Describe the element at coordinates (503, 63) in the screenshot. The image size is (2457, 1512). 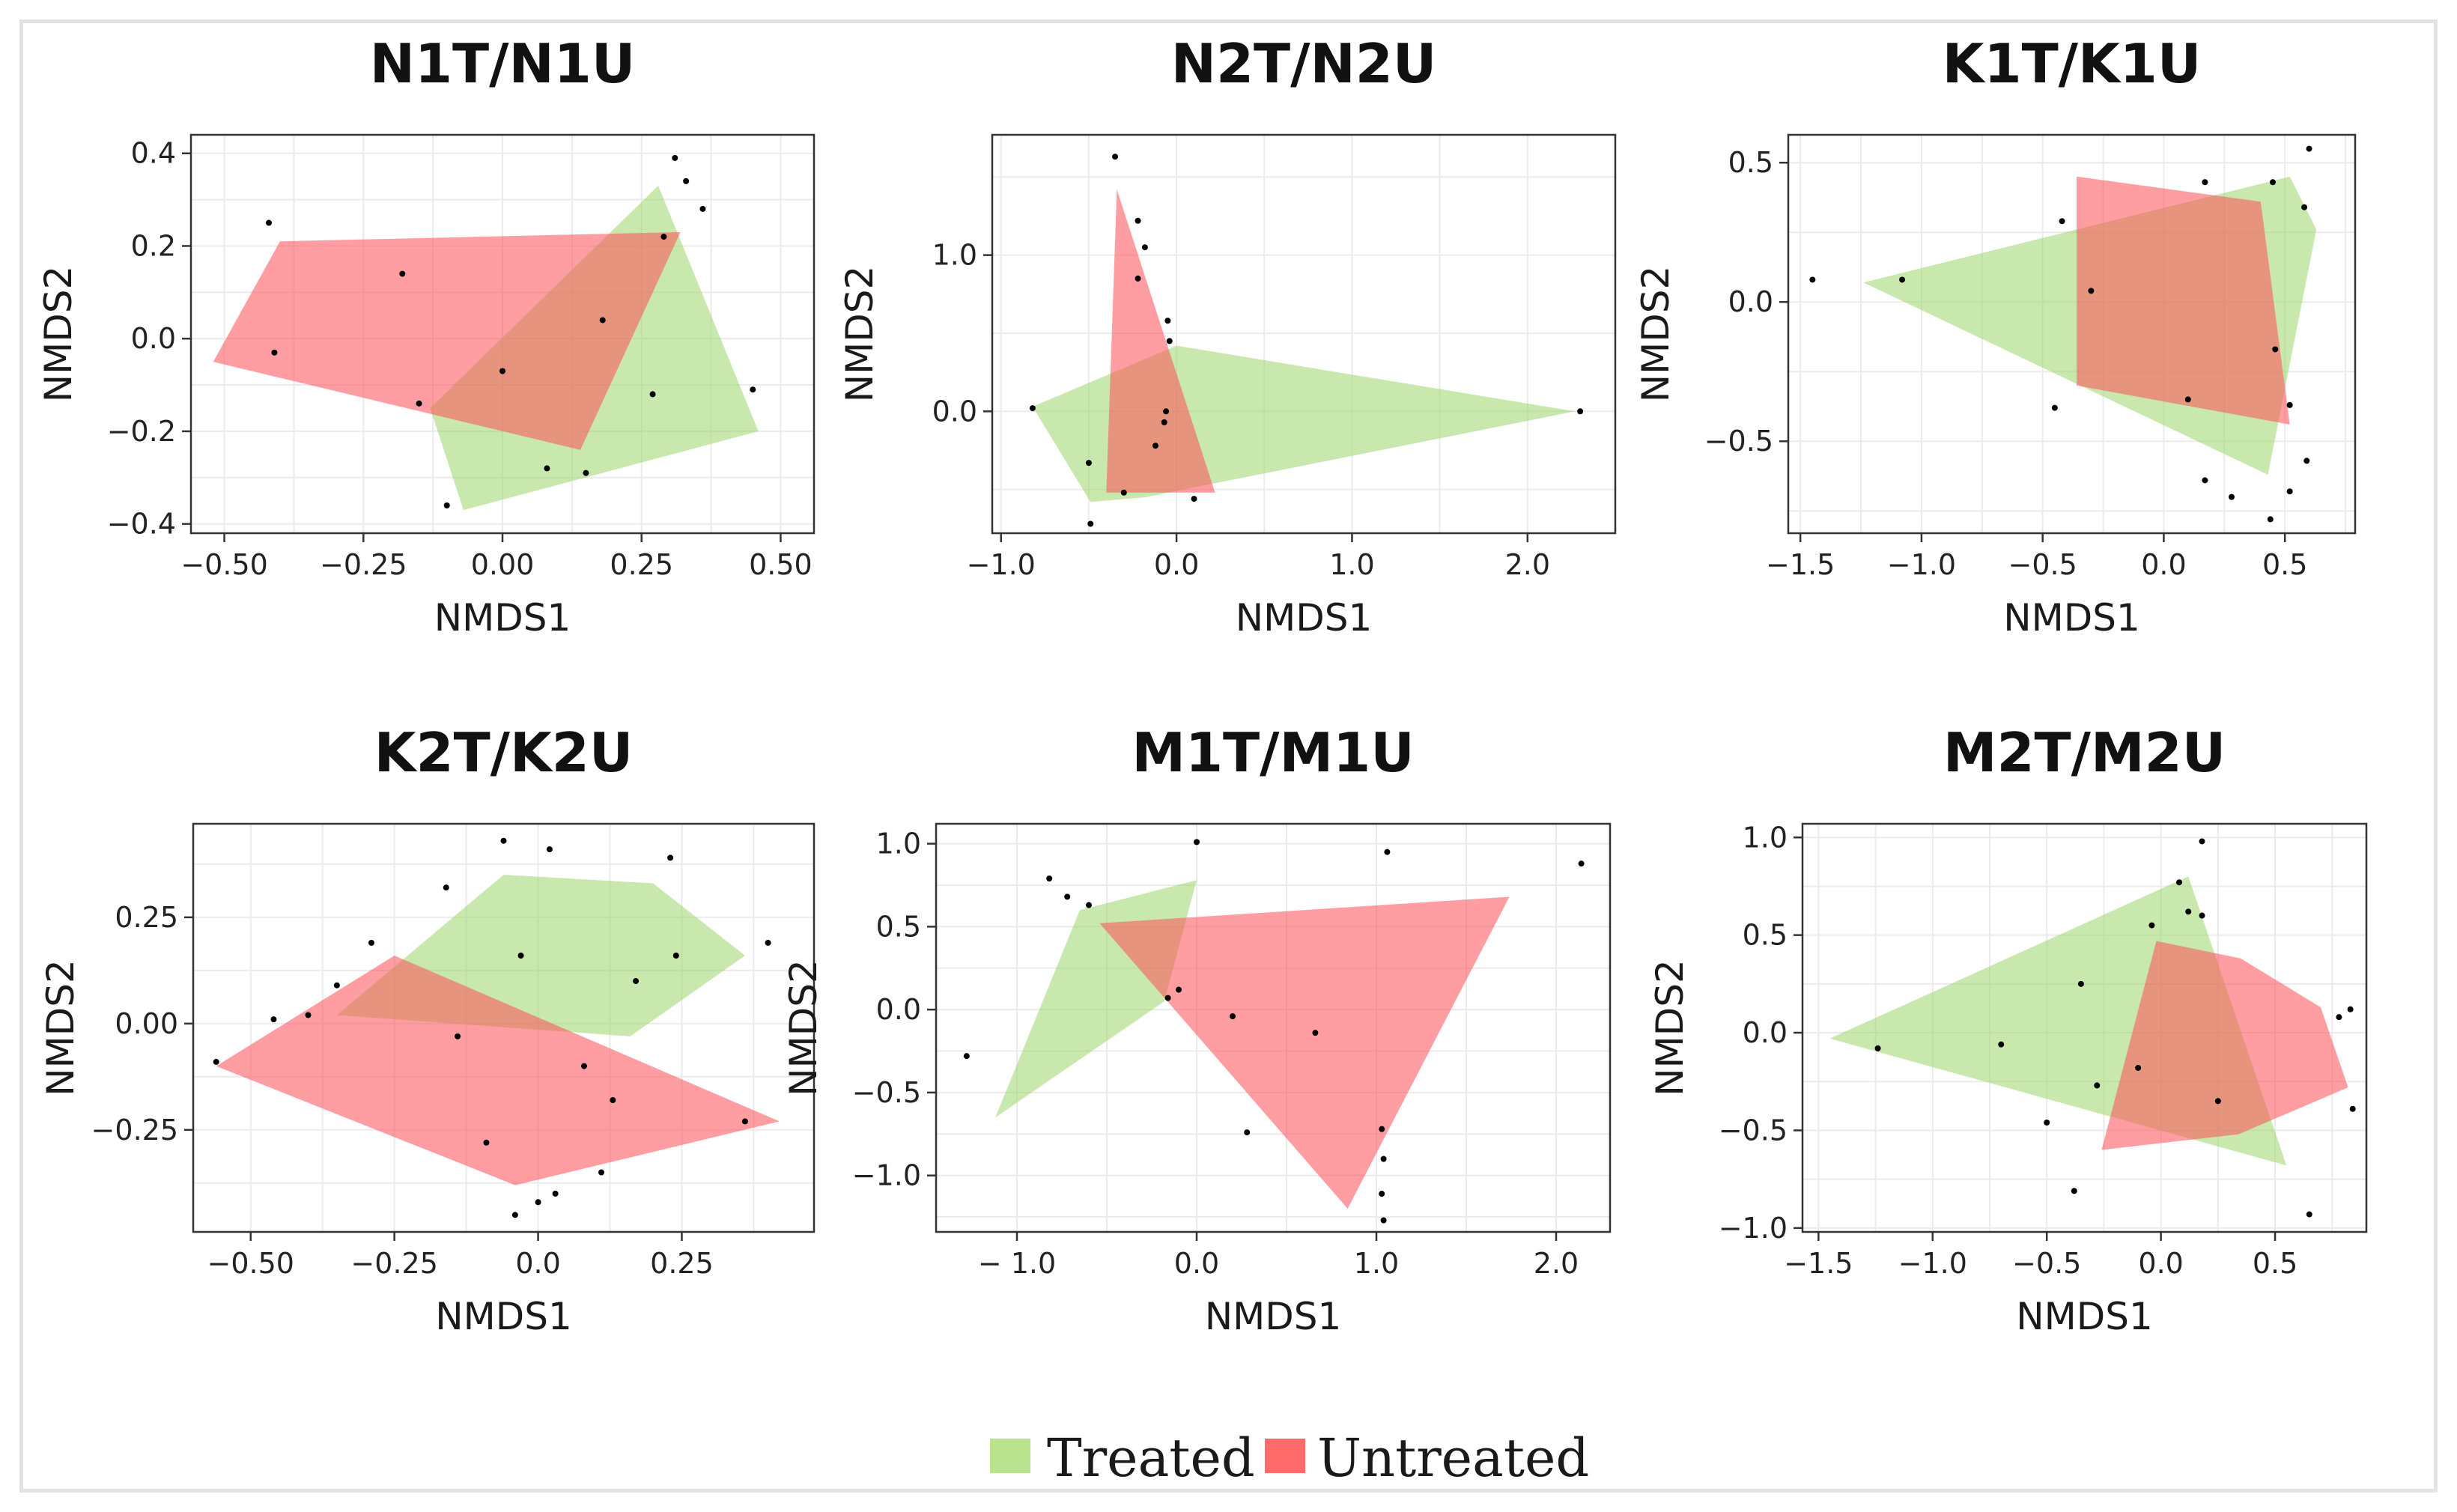
I see `panel-title: N1T/N1U` at that location.